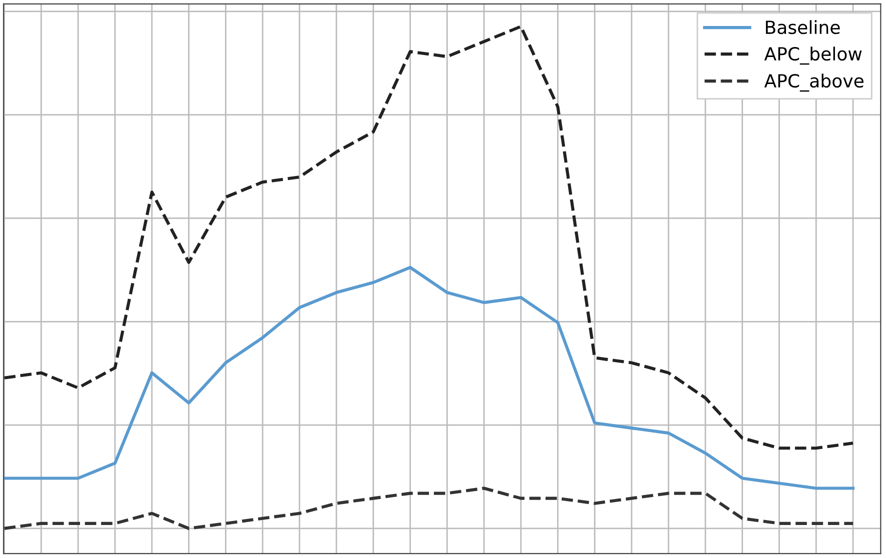 The image size is (886, 558). Describe the element at coordinates (813, 55) in the screenshot. I see `legend-label: APC_below` at that location.